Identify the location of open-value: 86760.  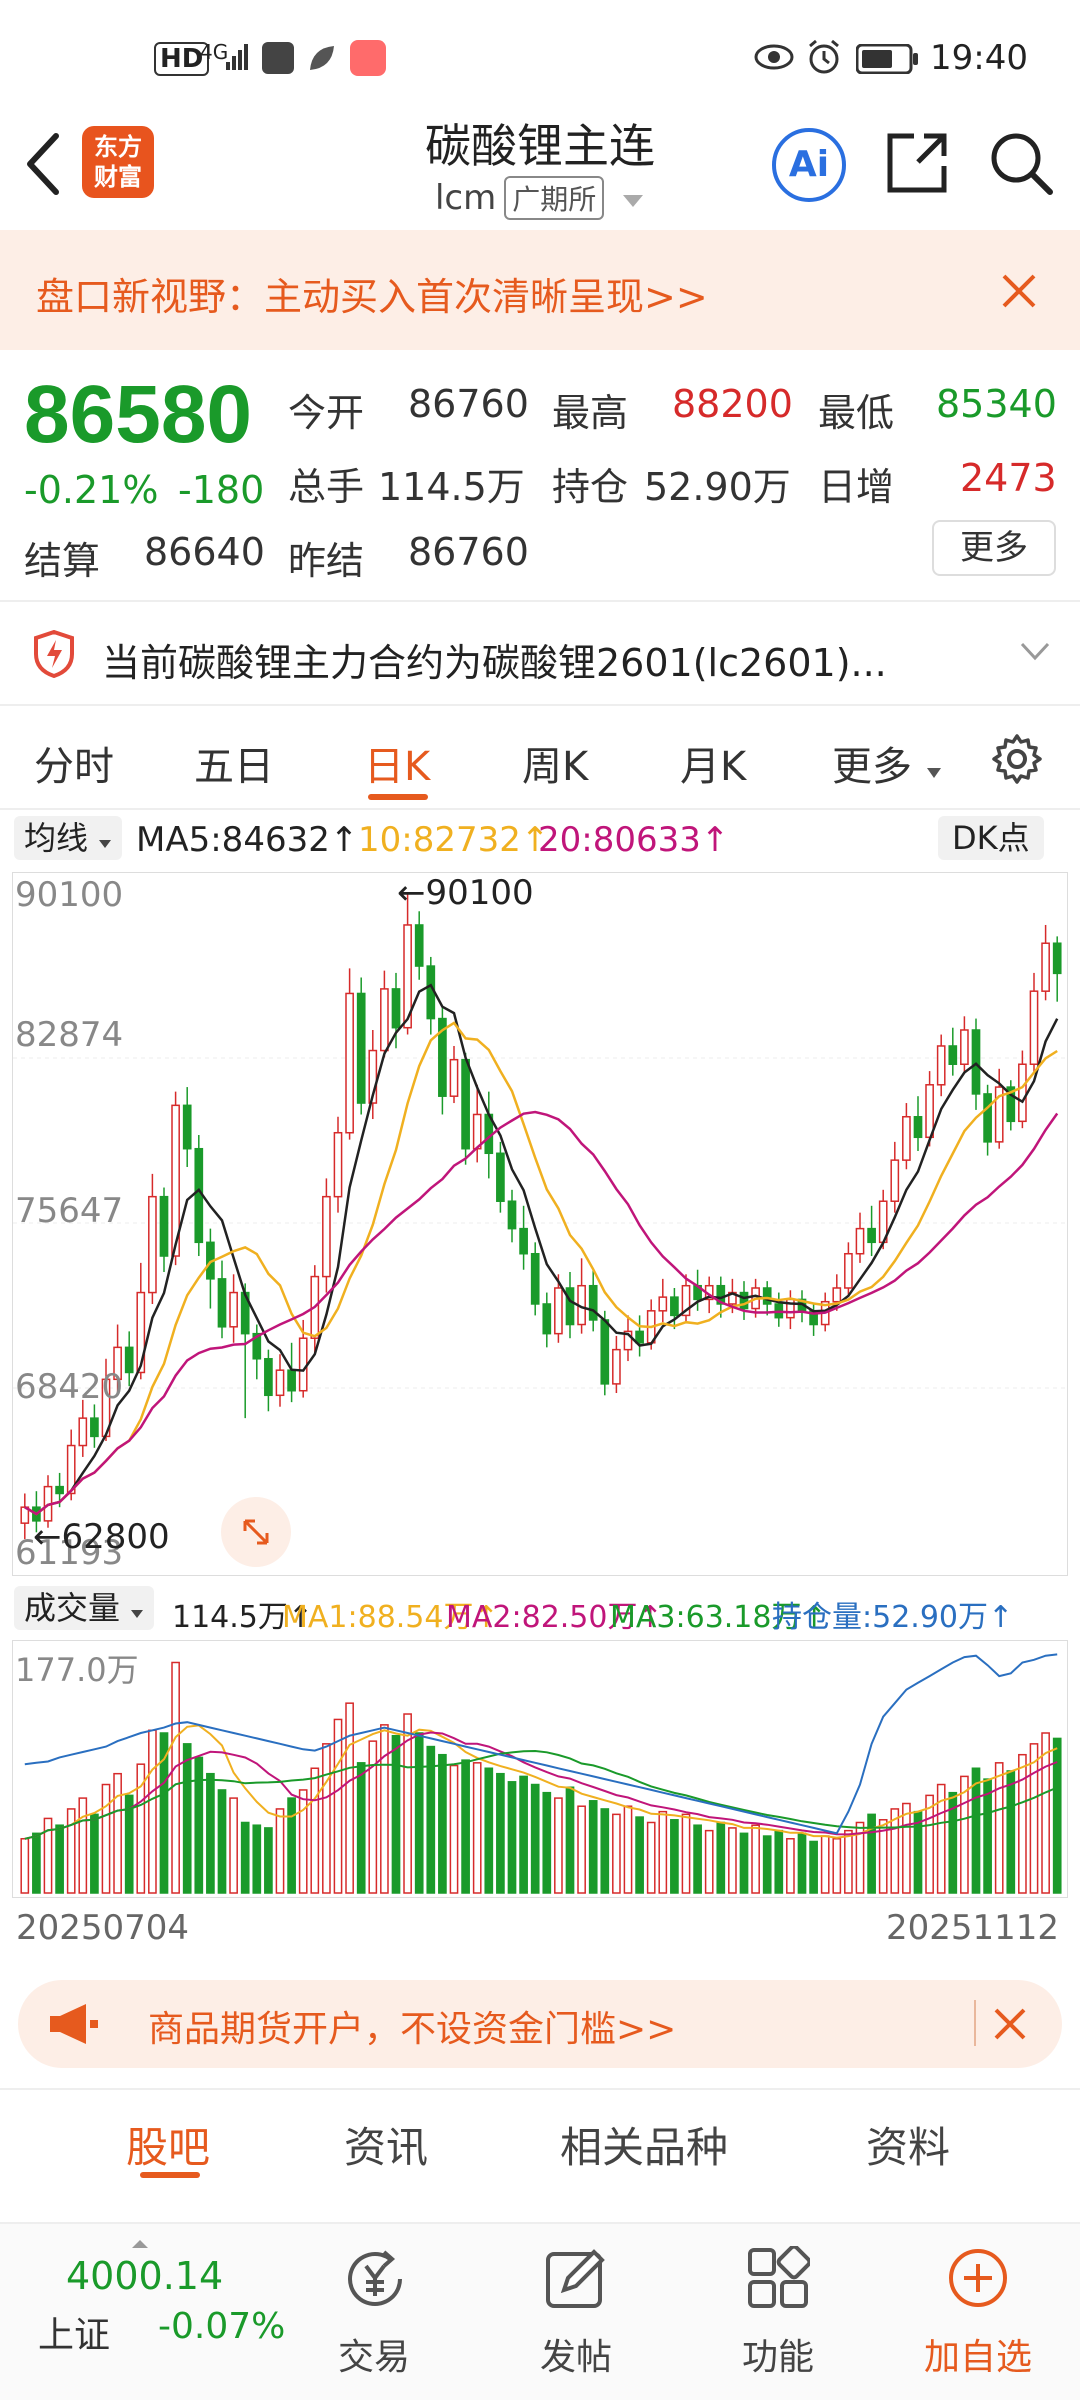
(468, 404).